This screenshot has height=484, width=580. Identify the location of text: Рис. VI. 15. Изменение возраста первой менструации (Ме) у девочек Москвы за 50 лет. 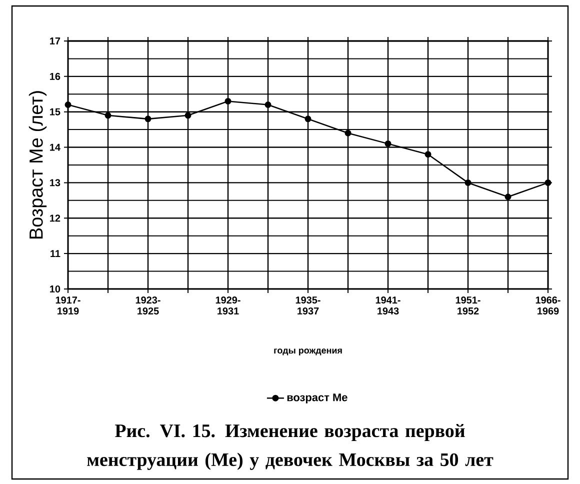
(290, 447).